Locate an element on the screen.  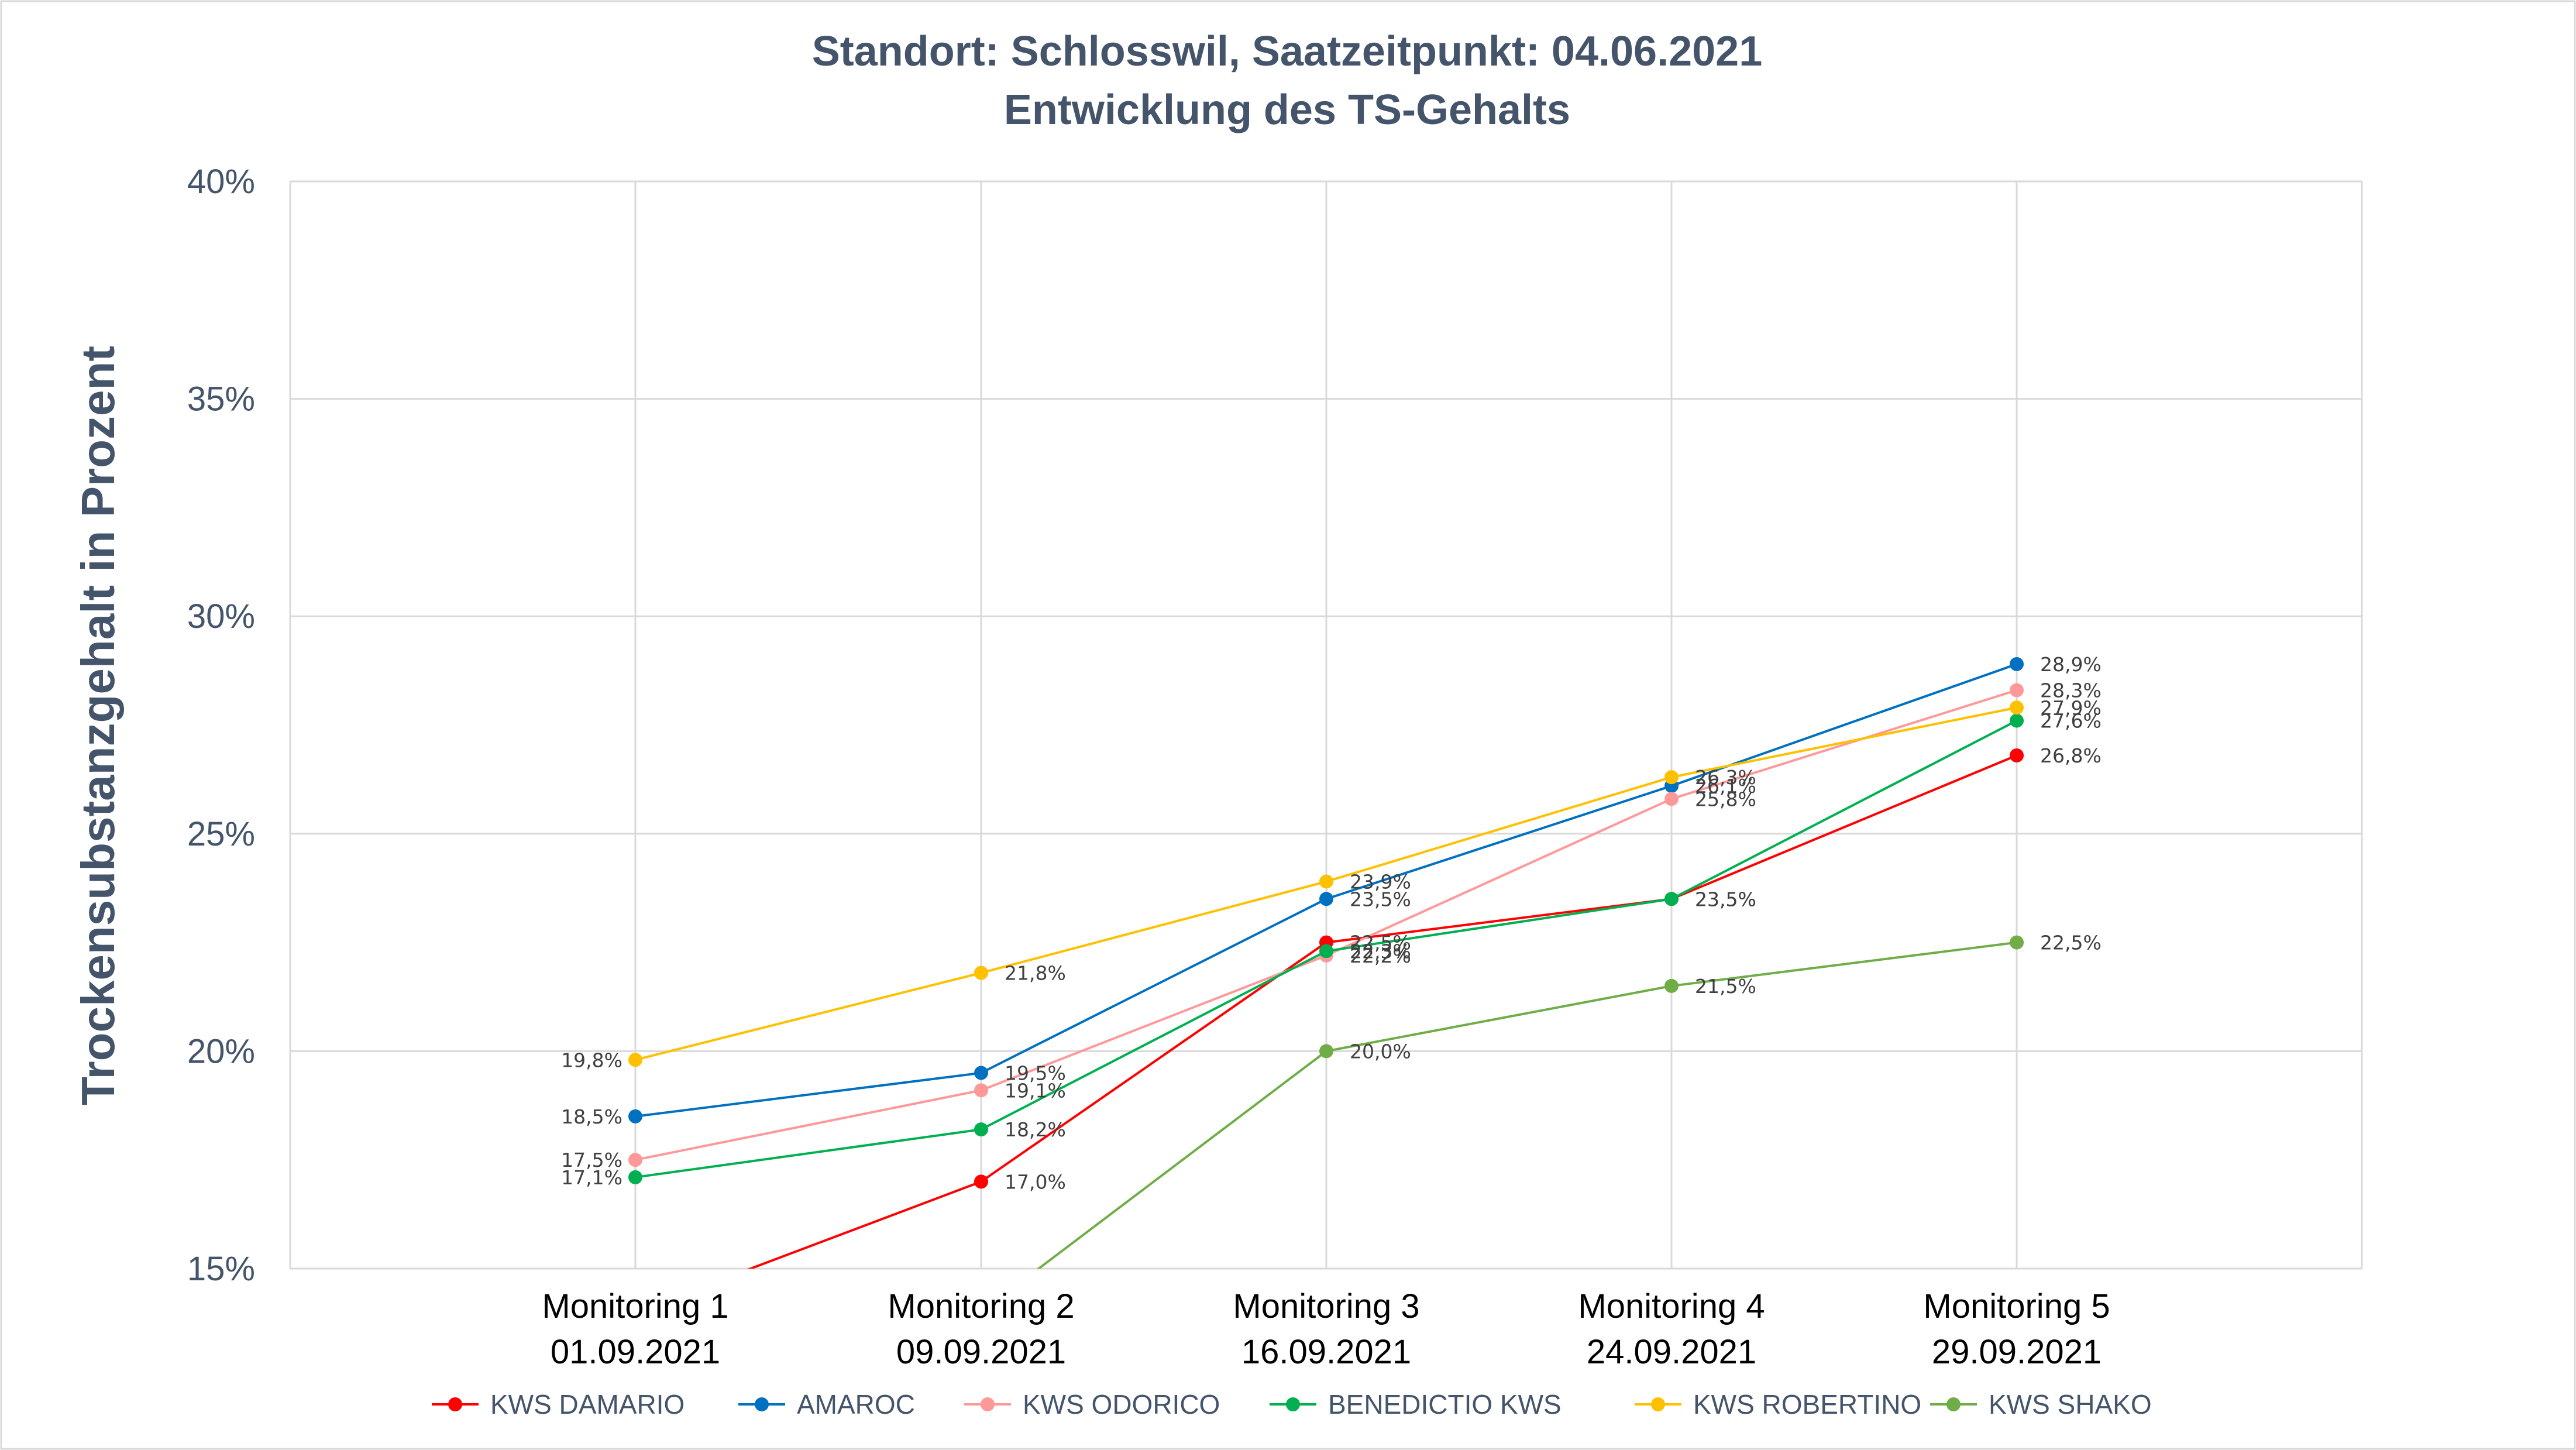
data-label: 18,2% is located at coordinates (1035, 1129).